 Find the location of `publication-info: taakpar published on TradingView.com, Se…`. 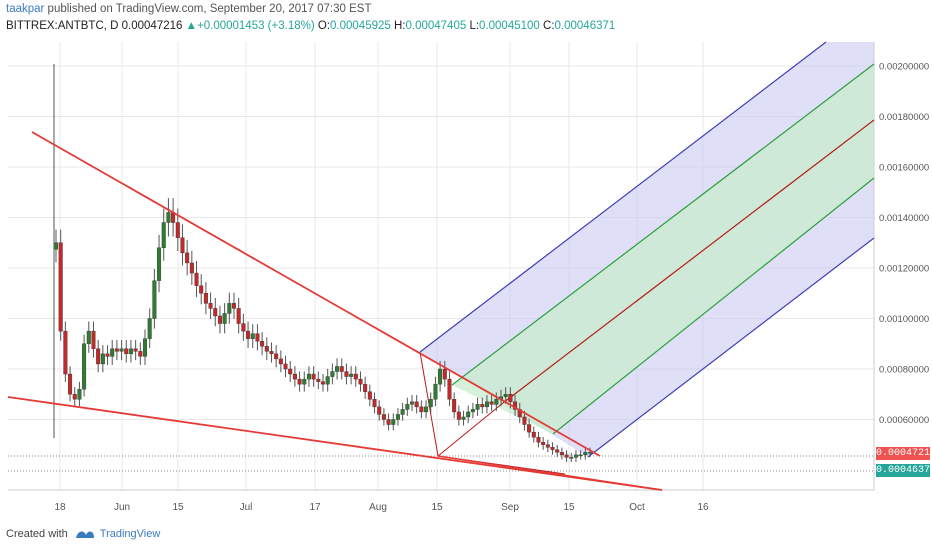

publication-info: taakpar published on TradingView.com, Se… is located at coordinates (188, 9).